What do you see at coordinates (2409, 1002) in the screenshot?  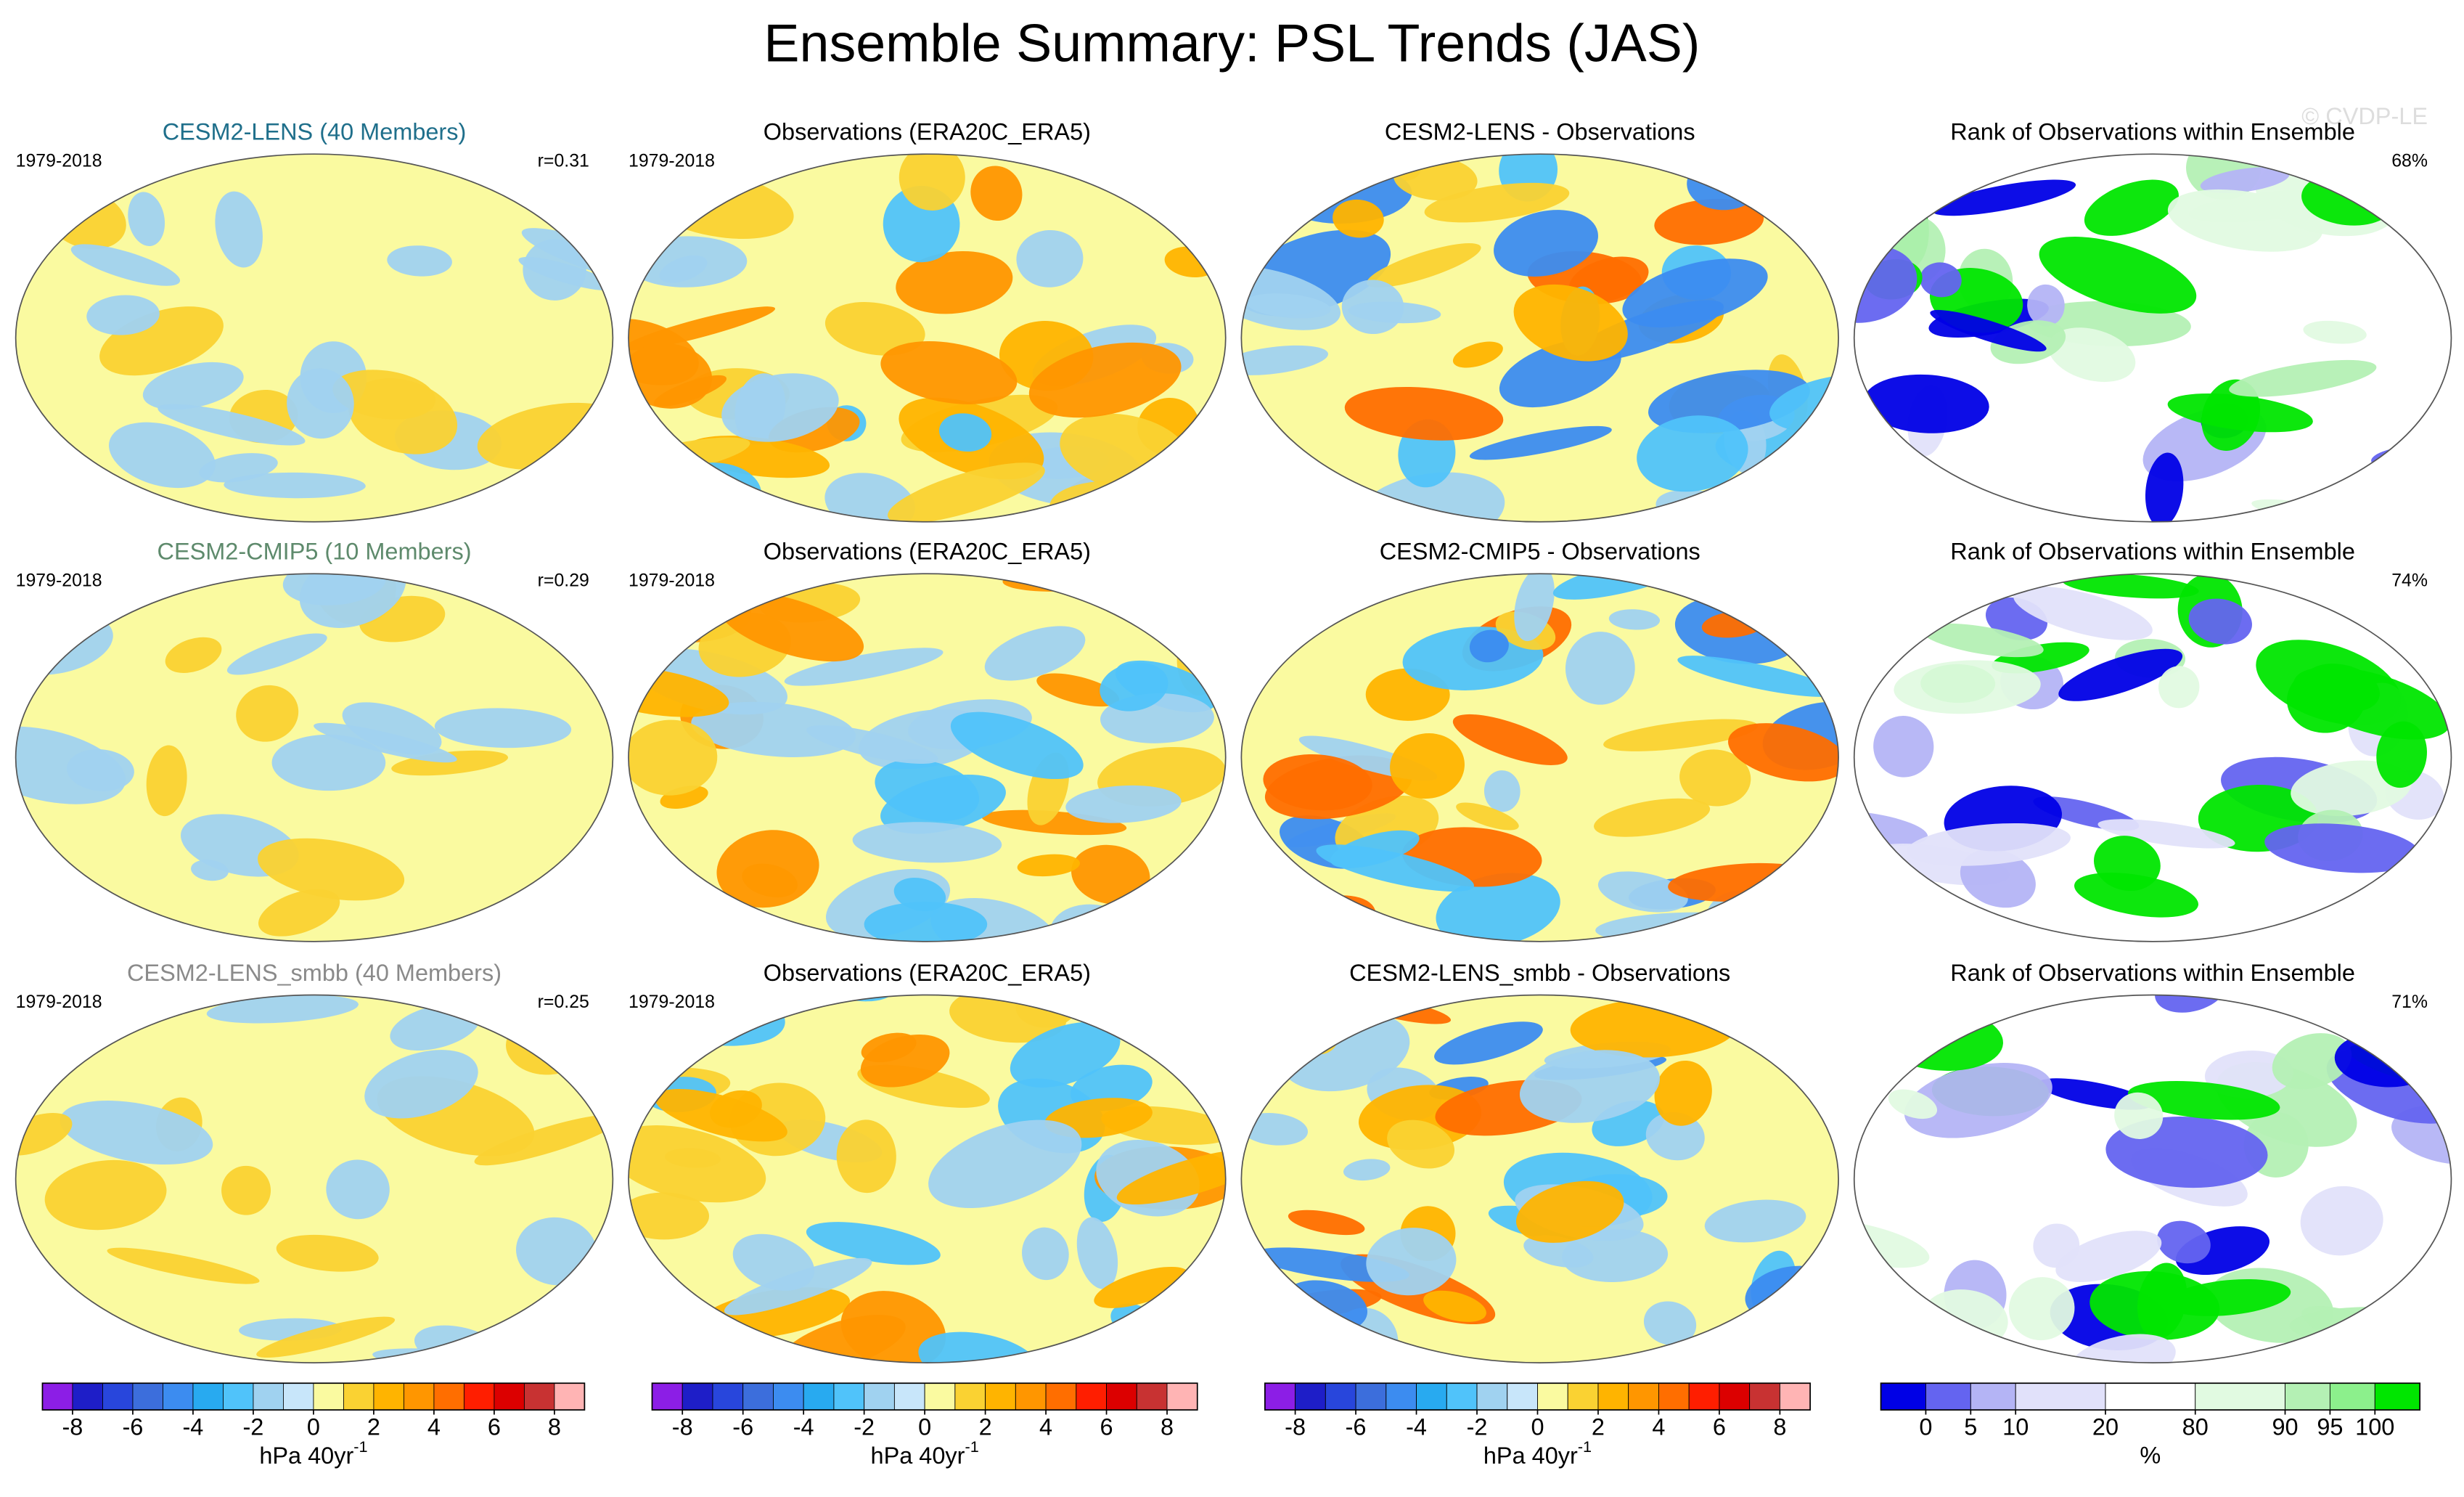 I see `panel-right-label: 71%` at bounding box center [2409, 1002].